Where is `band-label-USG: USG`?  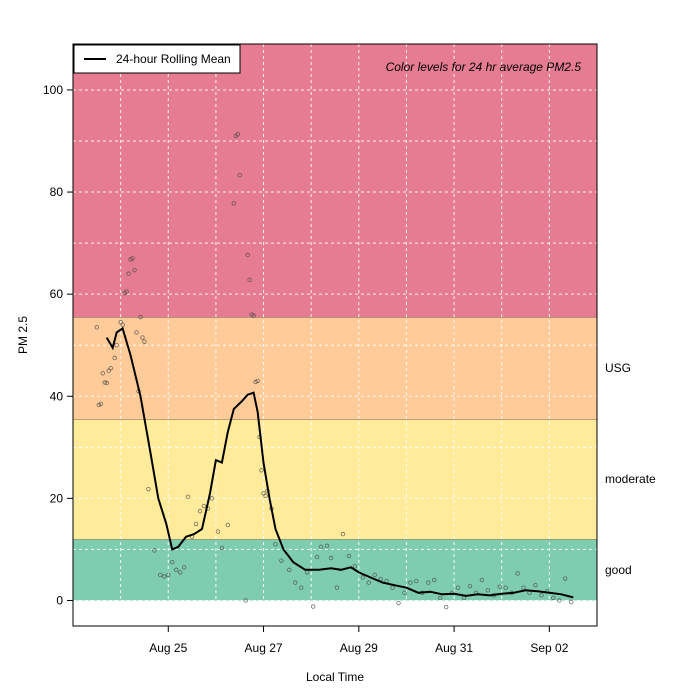 band-label-USG: USG is located at coordinates (618, 368).